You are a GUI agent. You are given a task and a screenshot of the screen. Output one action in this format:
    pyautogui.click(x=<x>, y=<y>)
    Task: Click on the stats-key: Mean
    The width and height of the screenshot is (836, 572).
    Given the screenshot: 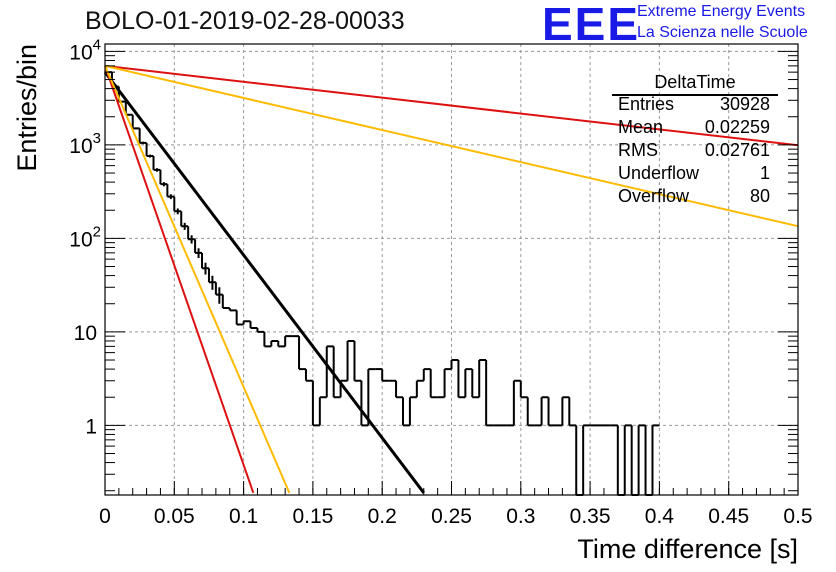 What is the action you would take?
    pyautogui.click(x=641, y=127)
    